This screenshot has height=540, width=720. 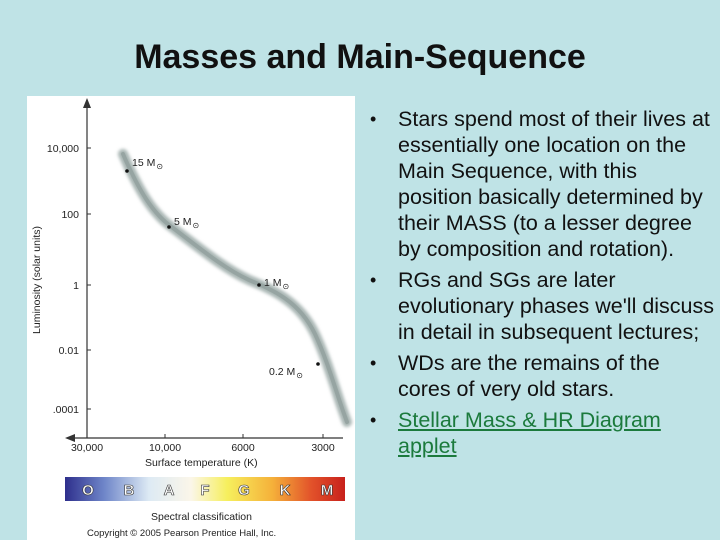 I want to click on slide-title: Masses and Main-Sequence, so click(x=360, y=57).